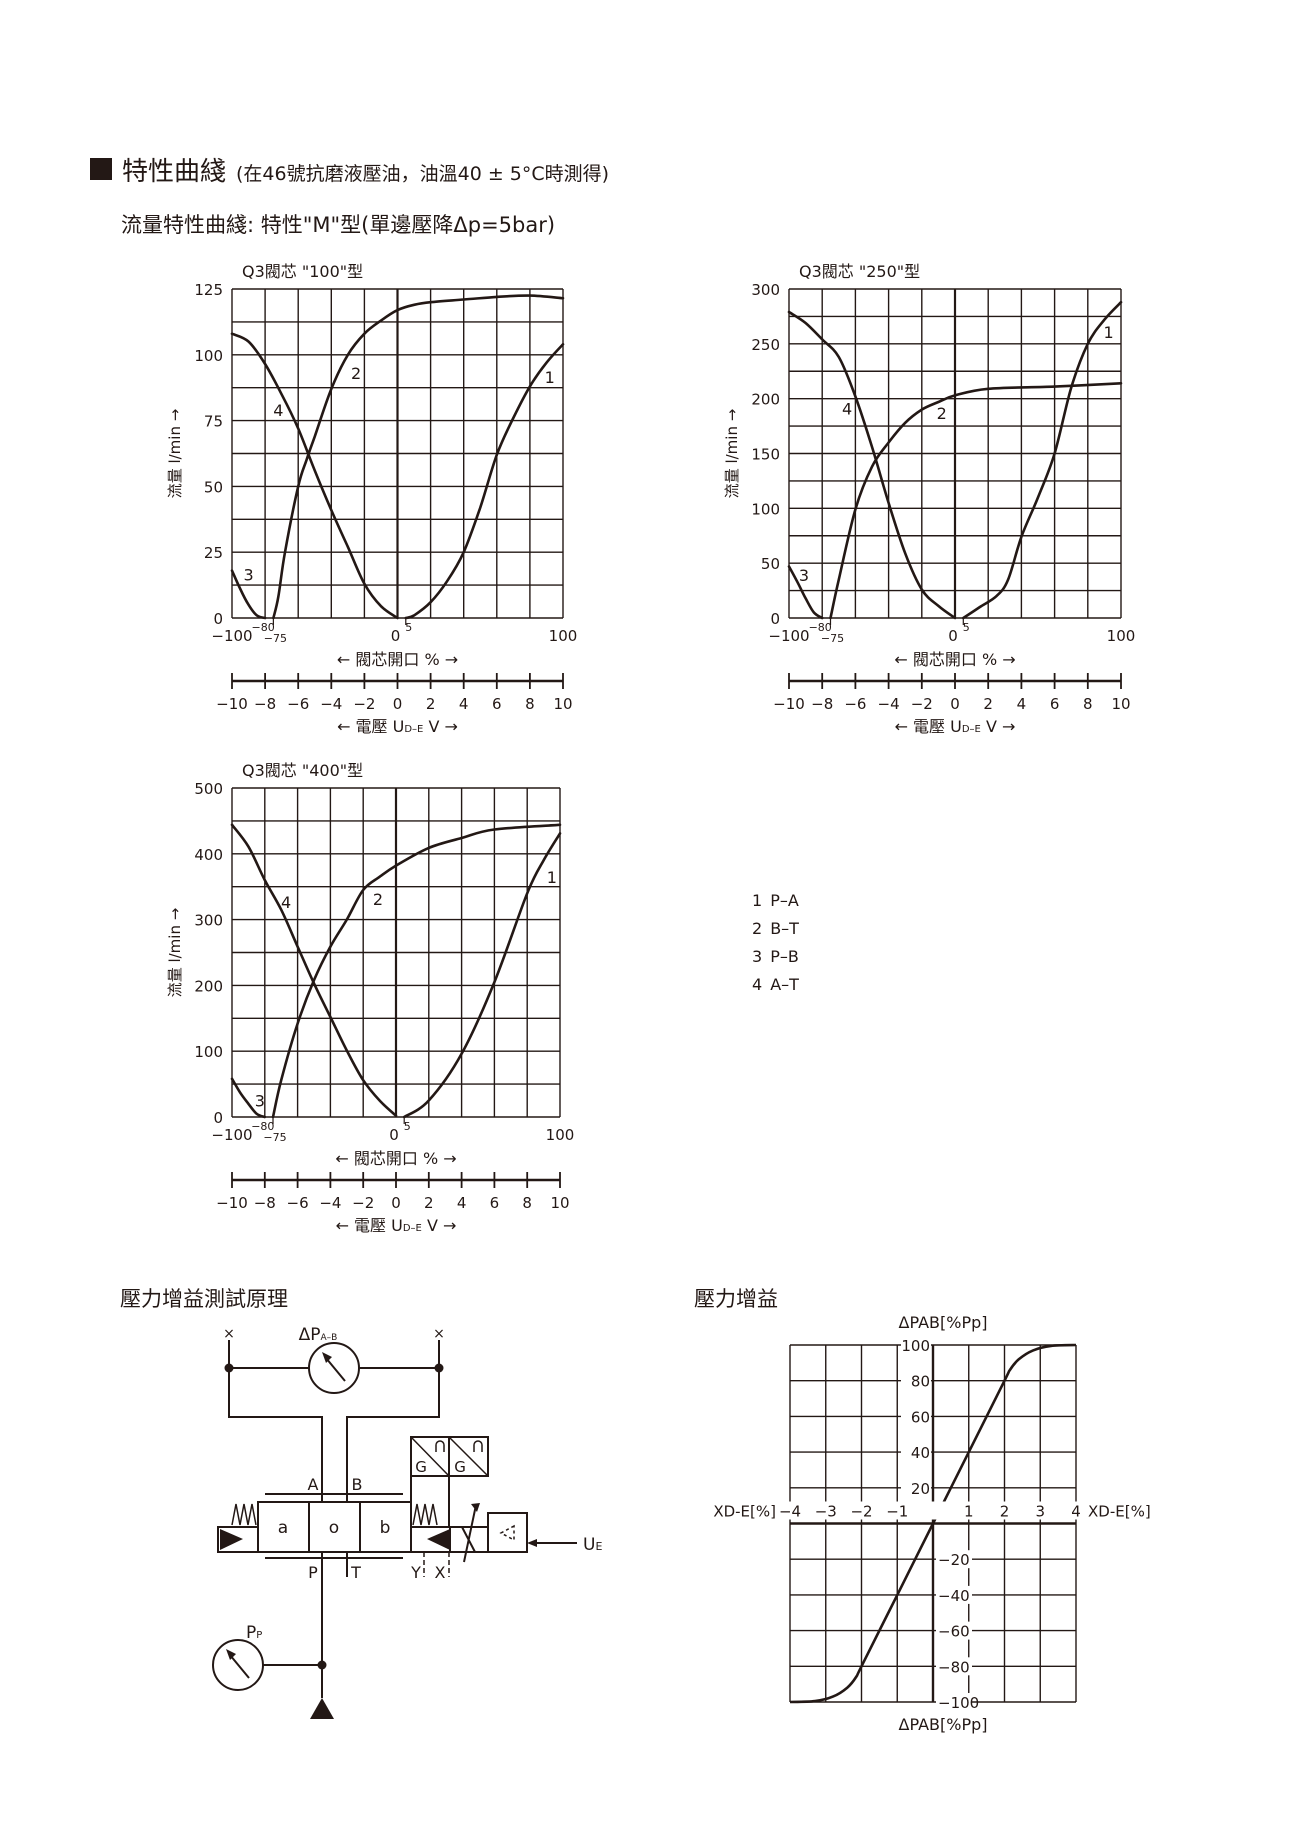 The height and width of the screenshot is (1844, 1300). I want to click on chart-title: Q3閥芯 "100"型, so click(302, 271).